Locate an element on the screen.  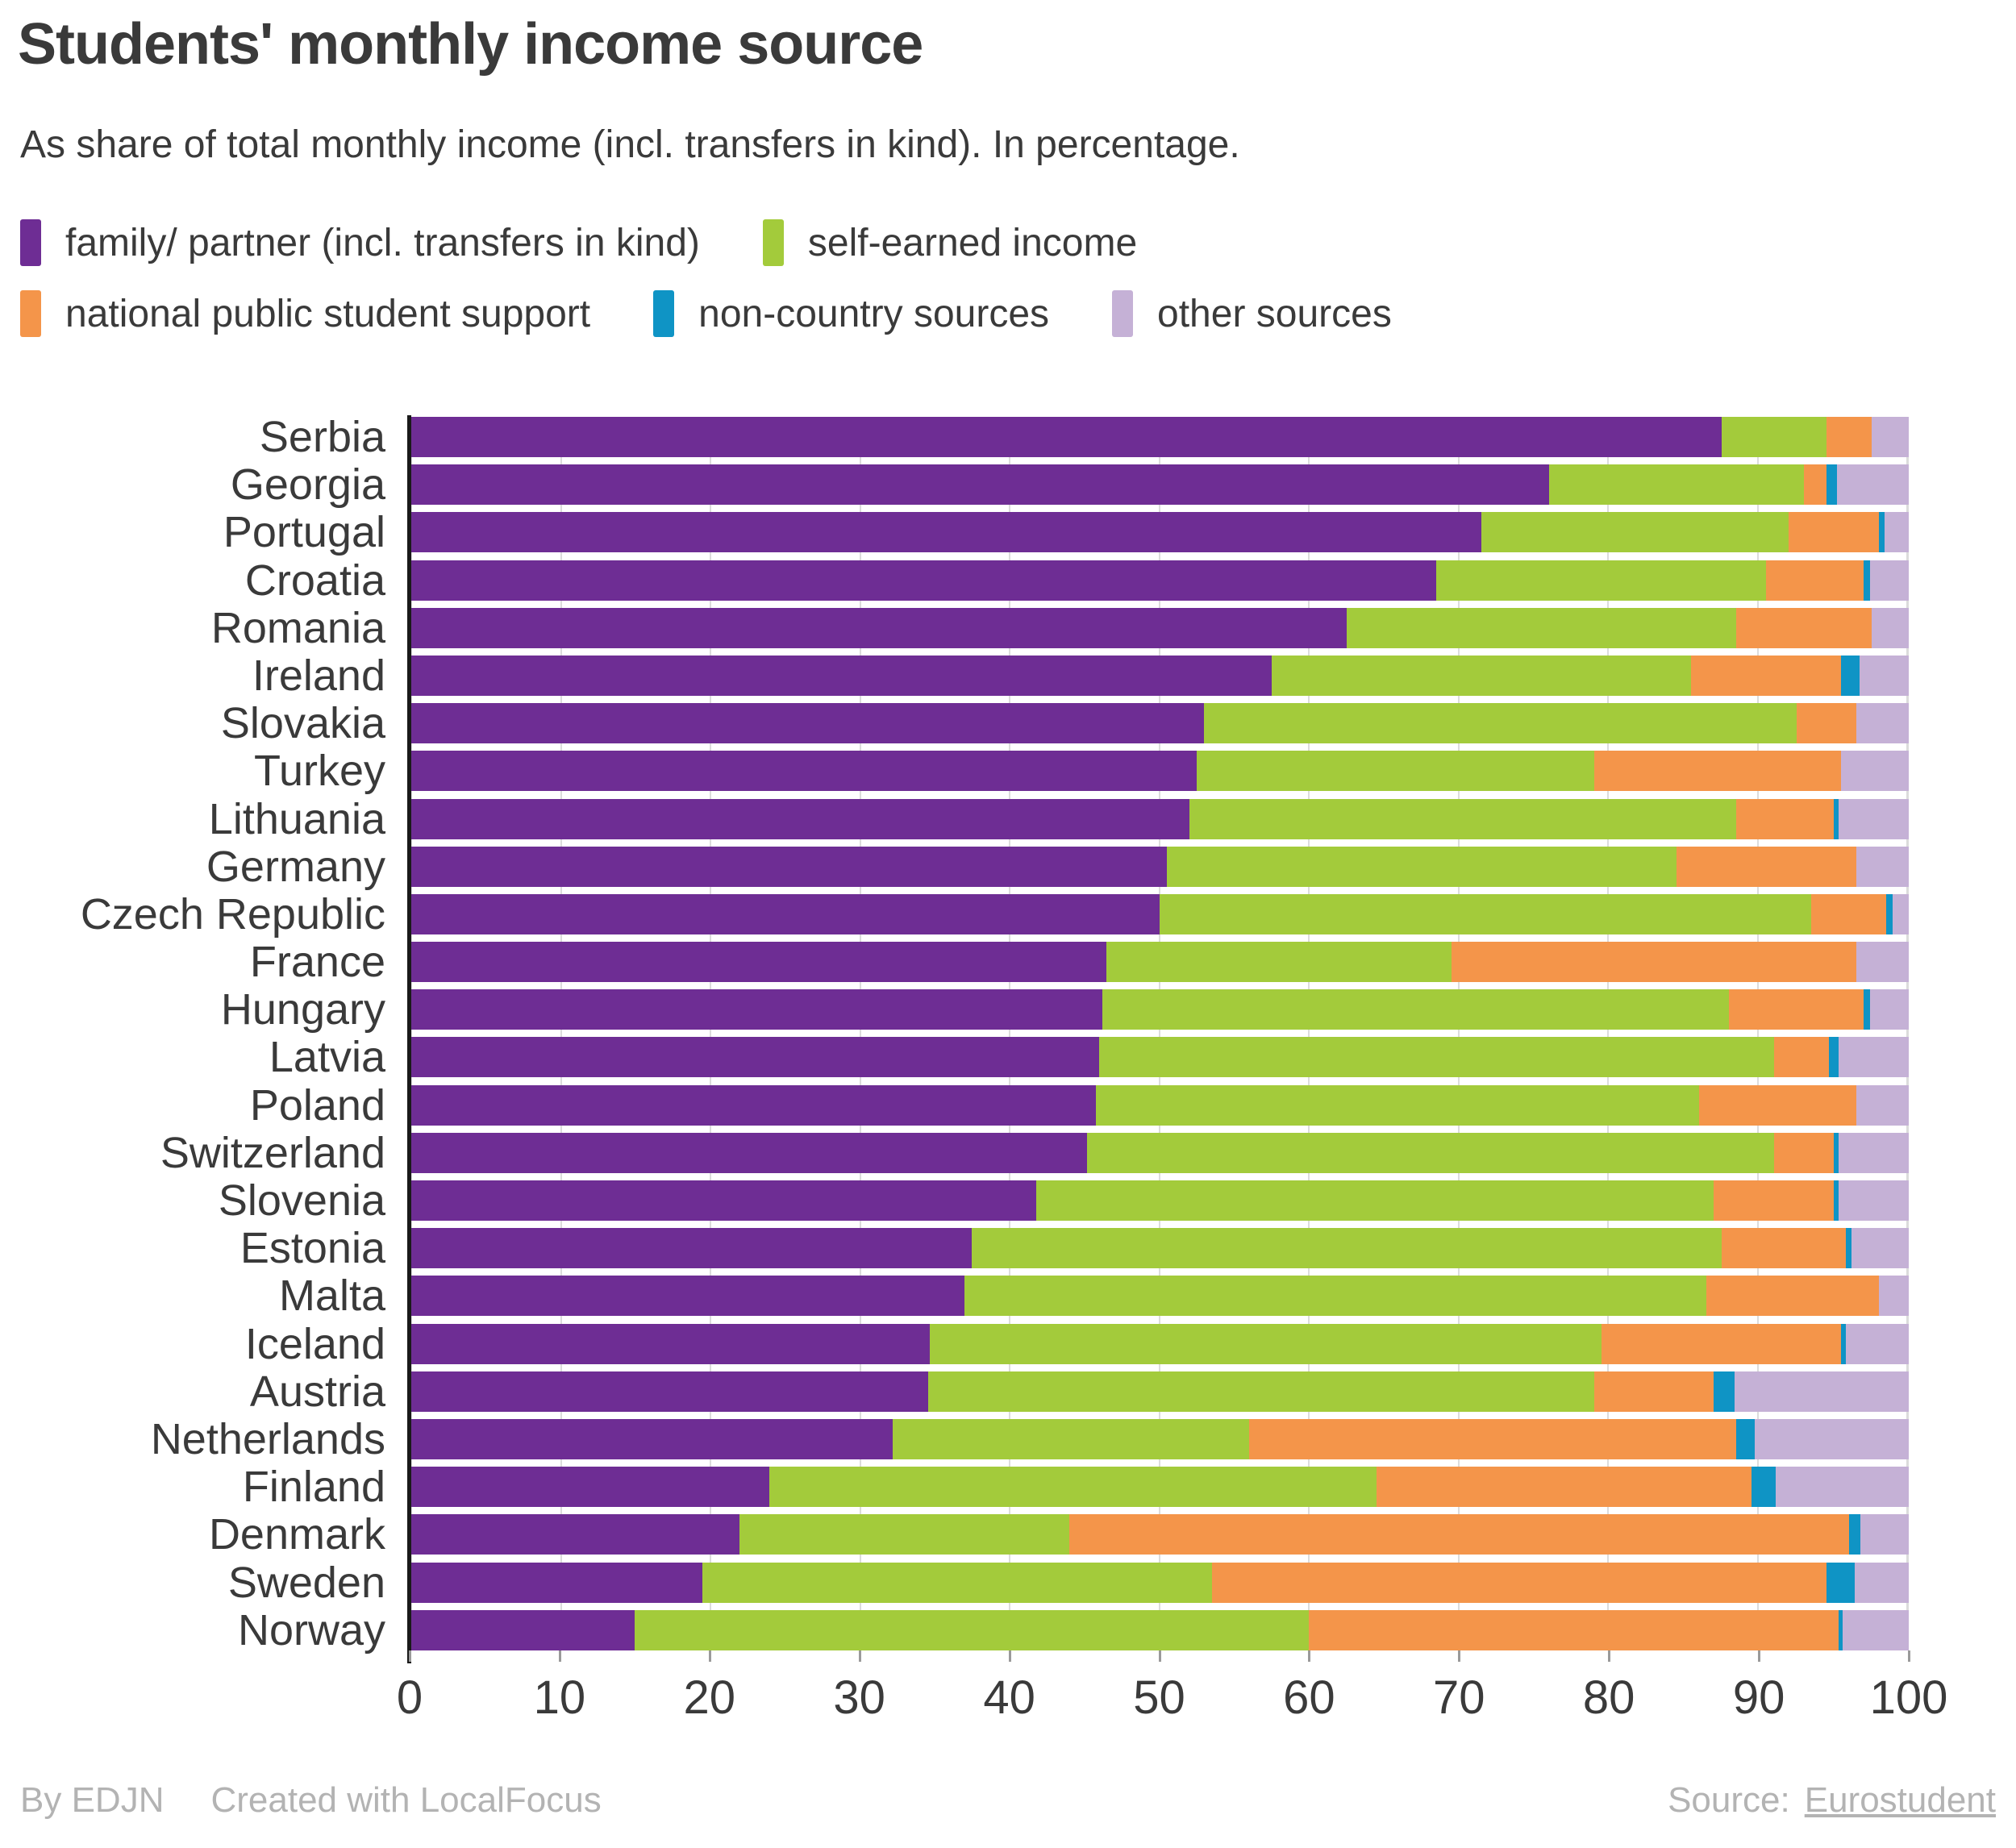
bar-row: Czech Republic is located at coordinates (954, 914).